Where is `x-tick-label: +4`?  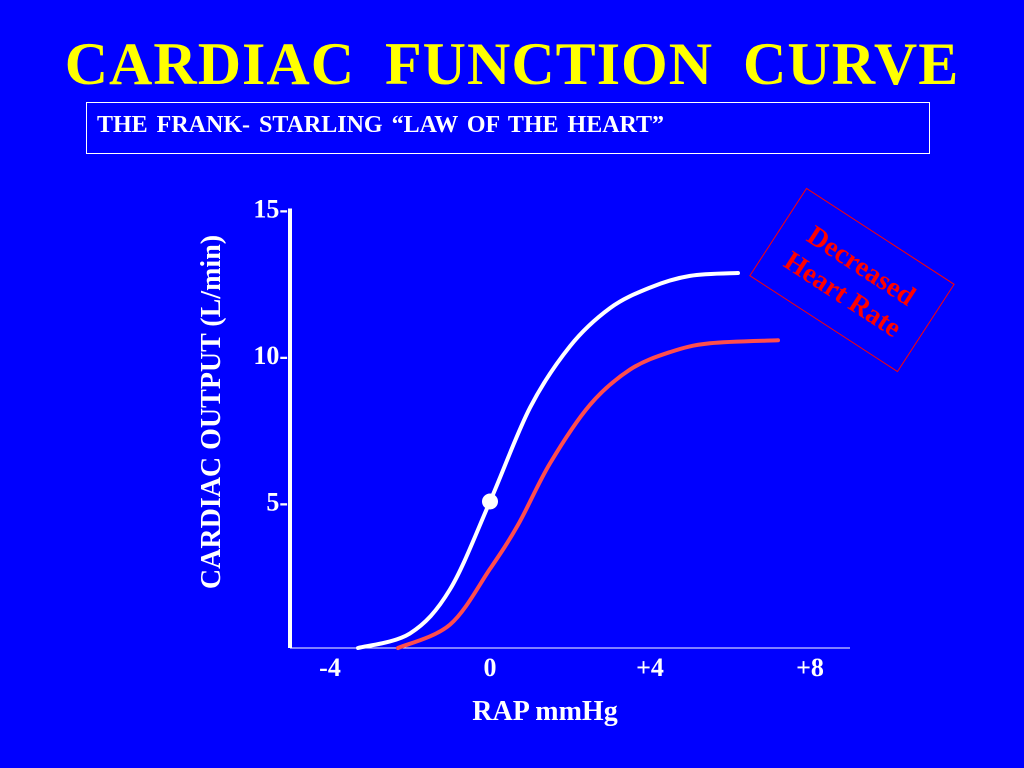 x-tick-label: +4 is located at coordinates (650, 667).